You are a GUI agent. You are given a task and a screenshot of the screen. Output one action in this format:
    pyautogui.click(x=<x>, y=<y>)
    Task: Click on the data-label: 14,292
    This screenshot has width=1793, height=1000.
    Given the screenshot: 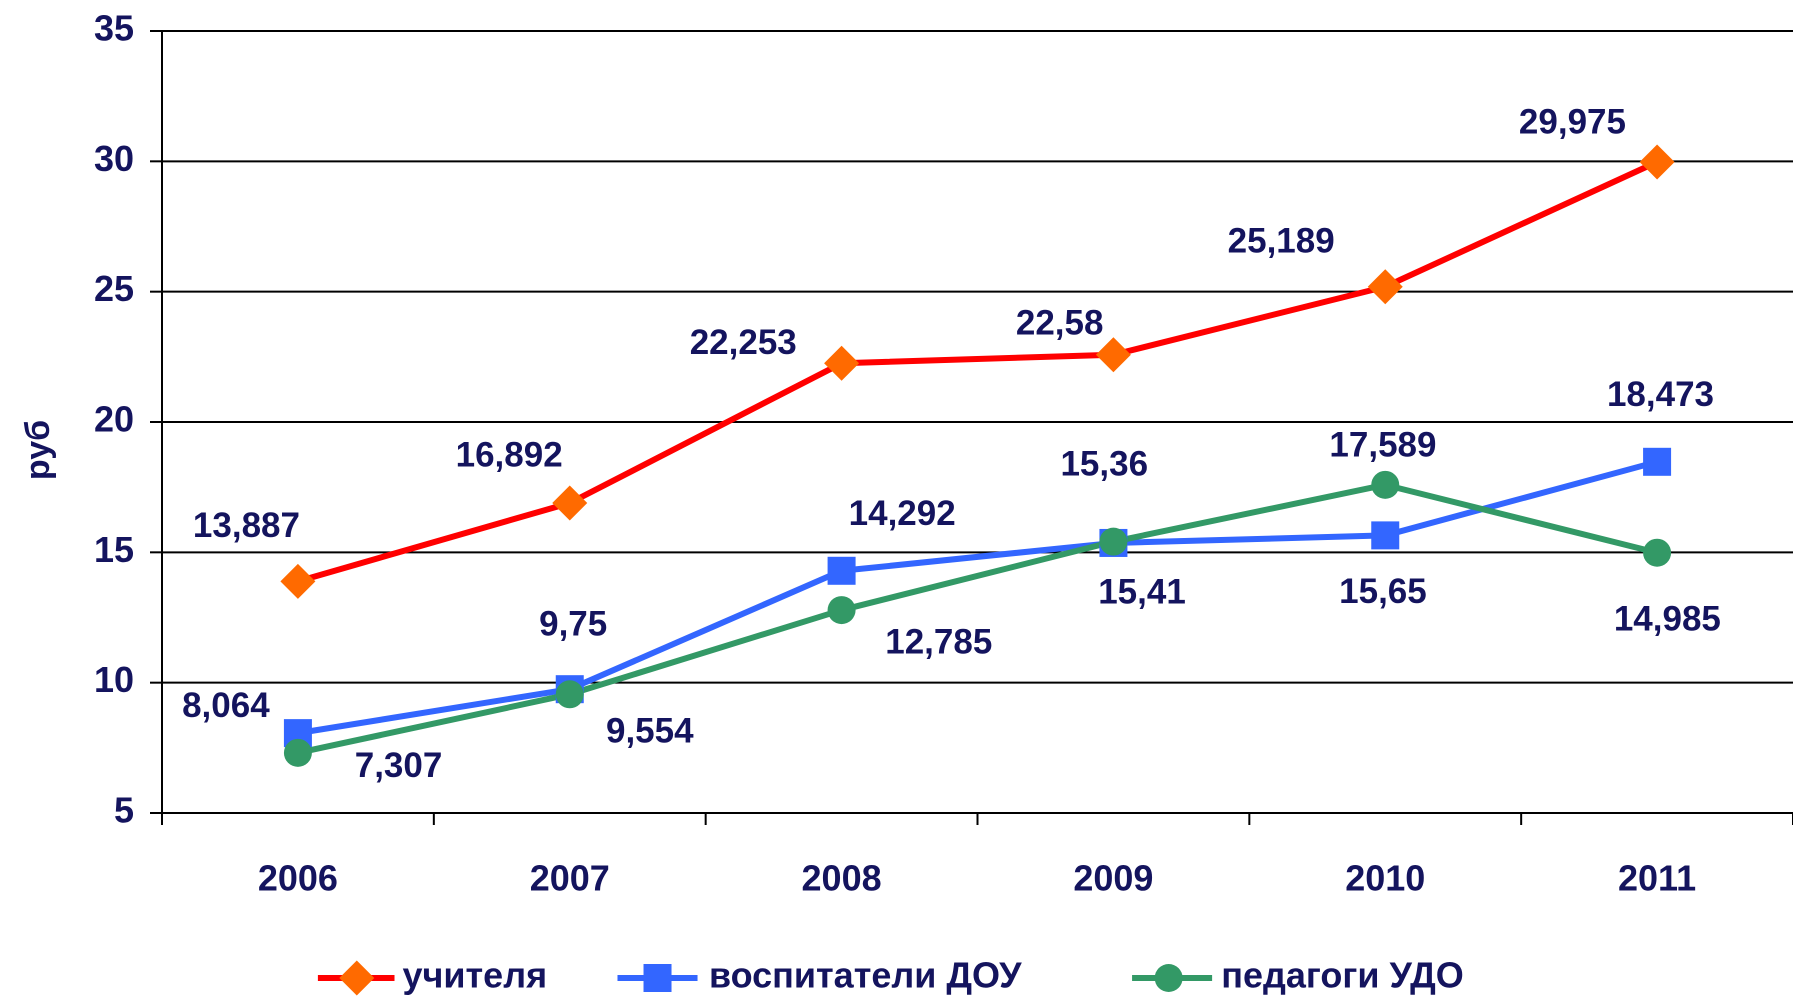 What is the action you would take?
    pyautogui.click(x=902, y=513)
    